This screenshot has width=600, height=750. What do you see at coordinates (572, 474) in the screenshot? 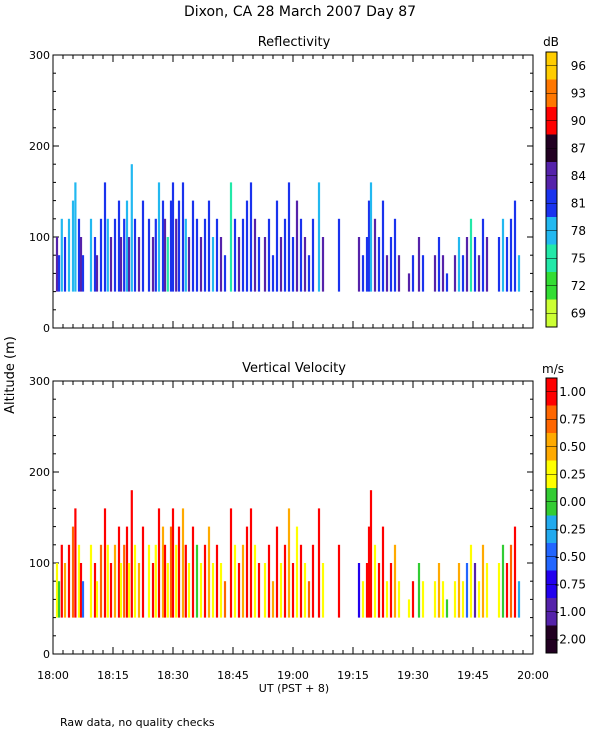
I see `colorbar-label: 0.25` at bounding box center [572, 474].